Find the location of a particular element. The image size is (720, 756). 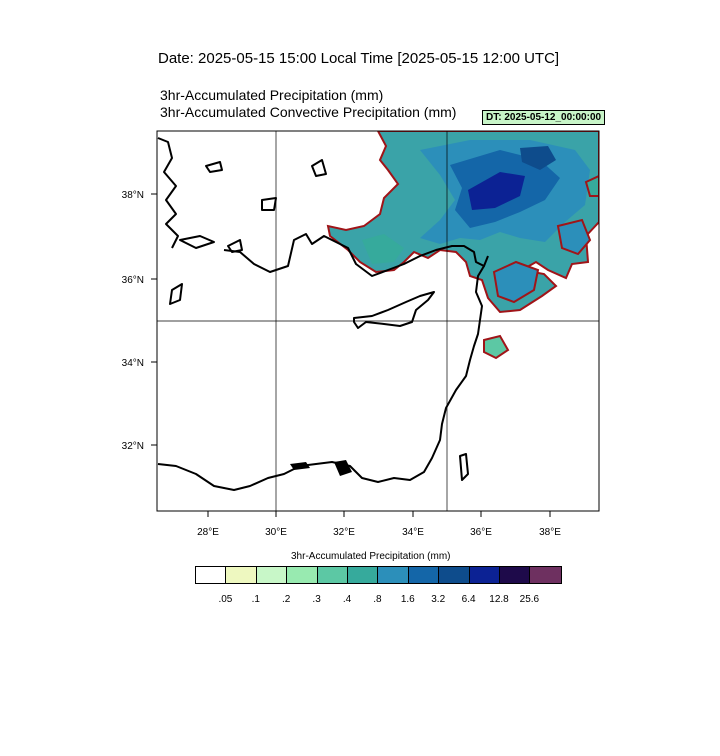

colorbar-label: .3 is located at coordinates (316, 599).